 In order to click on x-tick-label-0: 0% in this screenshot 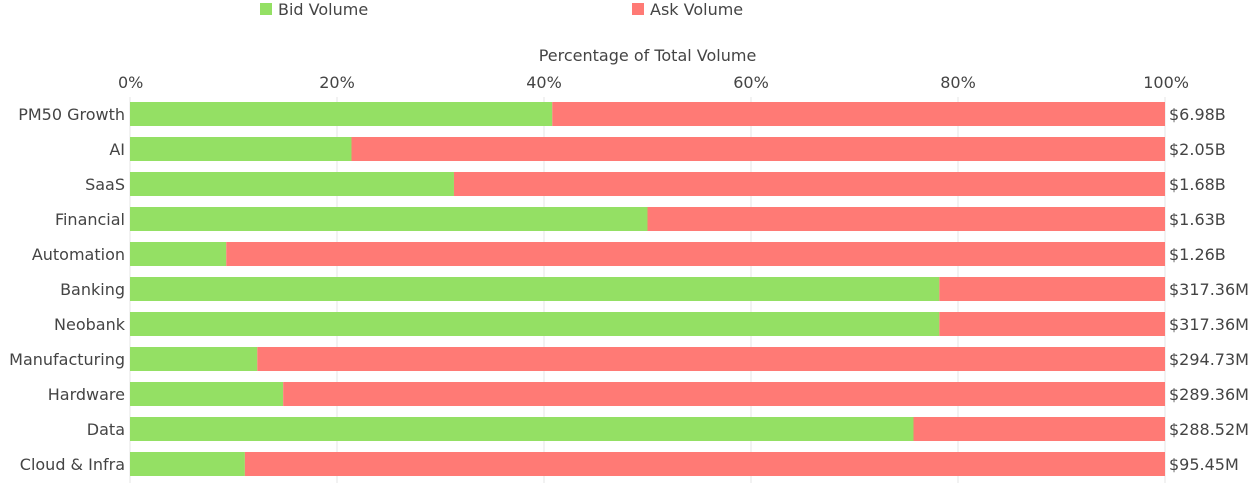, I will do `click(130, 82)`.